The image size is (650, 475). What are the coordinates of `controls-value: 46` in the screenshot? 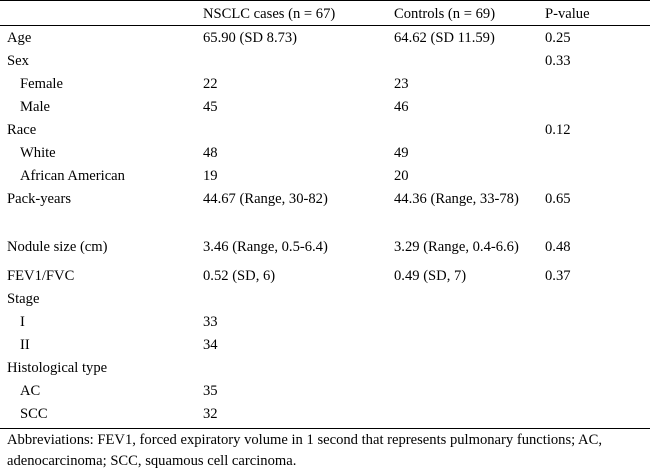 It's located at (401, 107).